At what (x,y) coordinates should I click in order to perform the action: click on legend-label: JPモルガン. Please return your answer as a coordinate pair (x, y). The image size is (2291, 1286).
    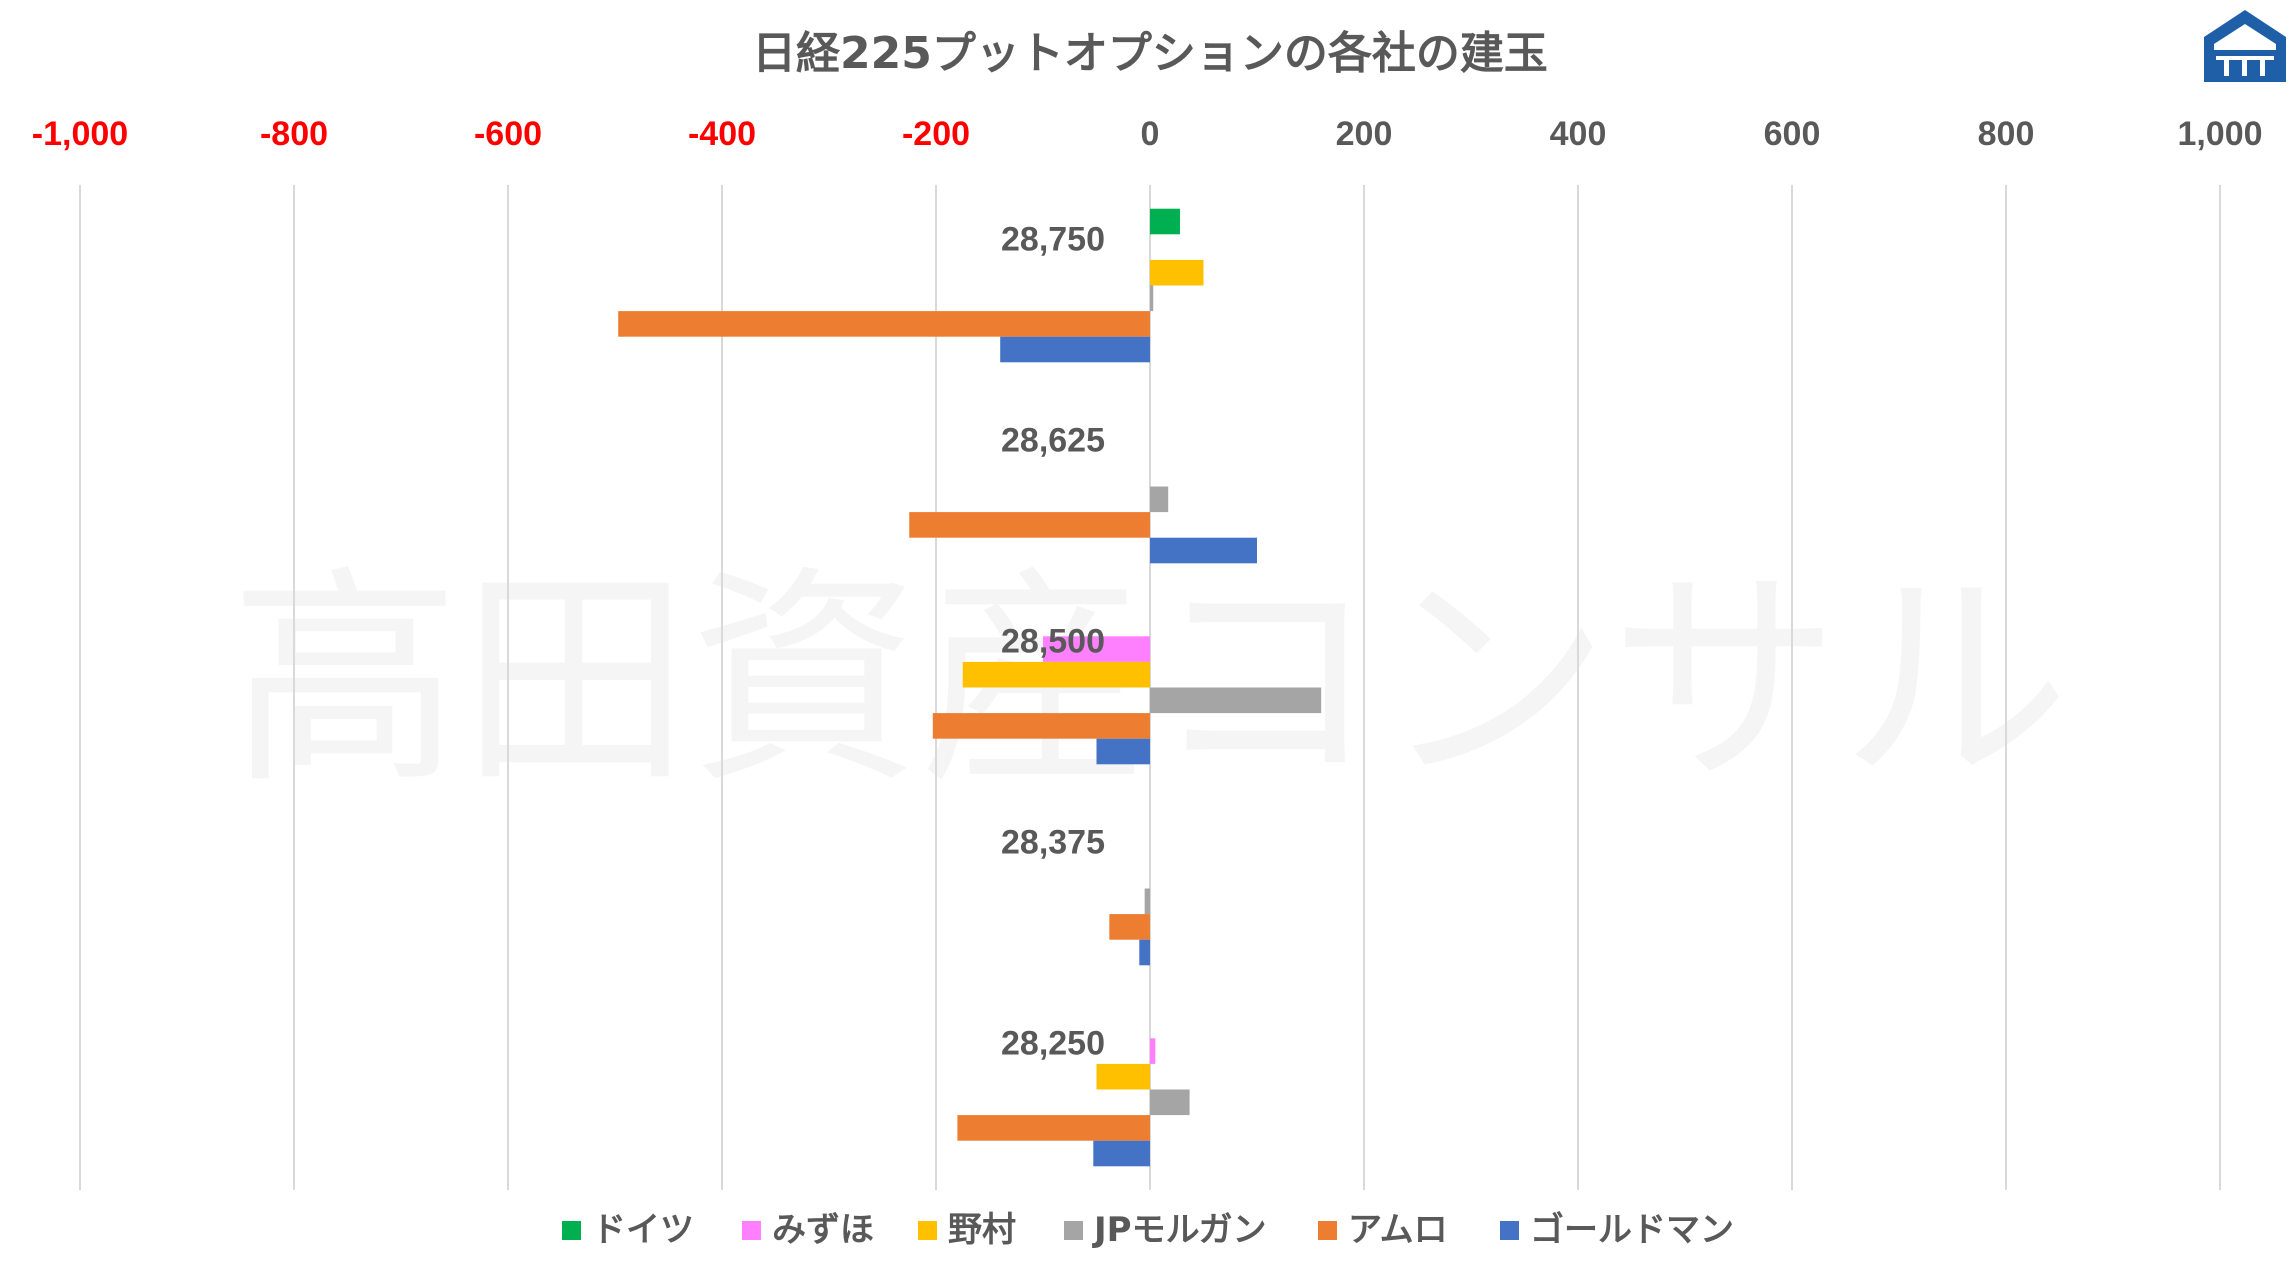
    Looking at the image, I should click on (1179, 1230).